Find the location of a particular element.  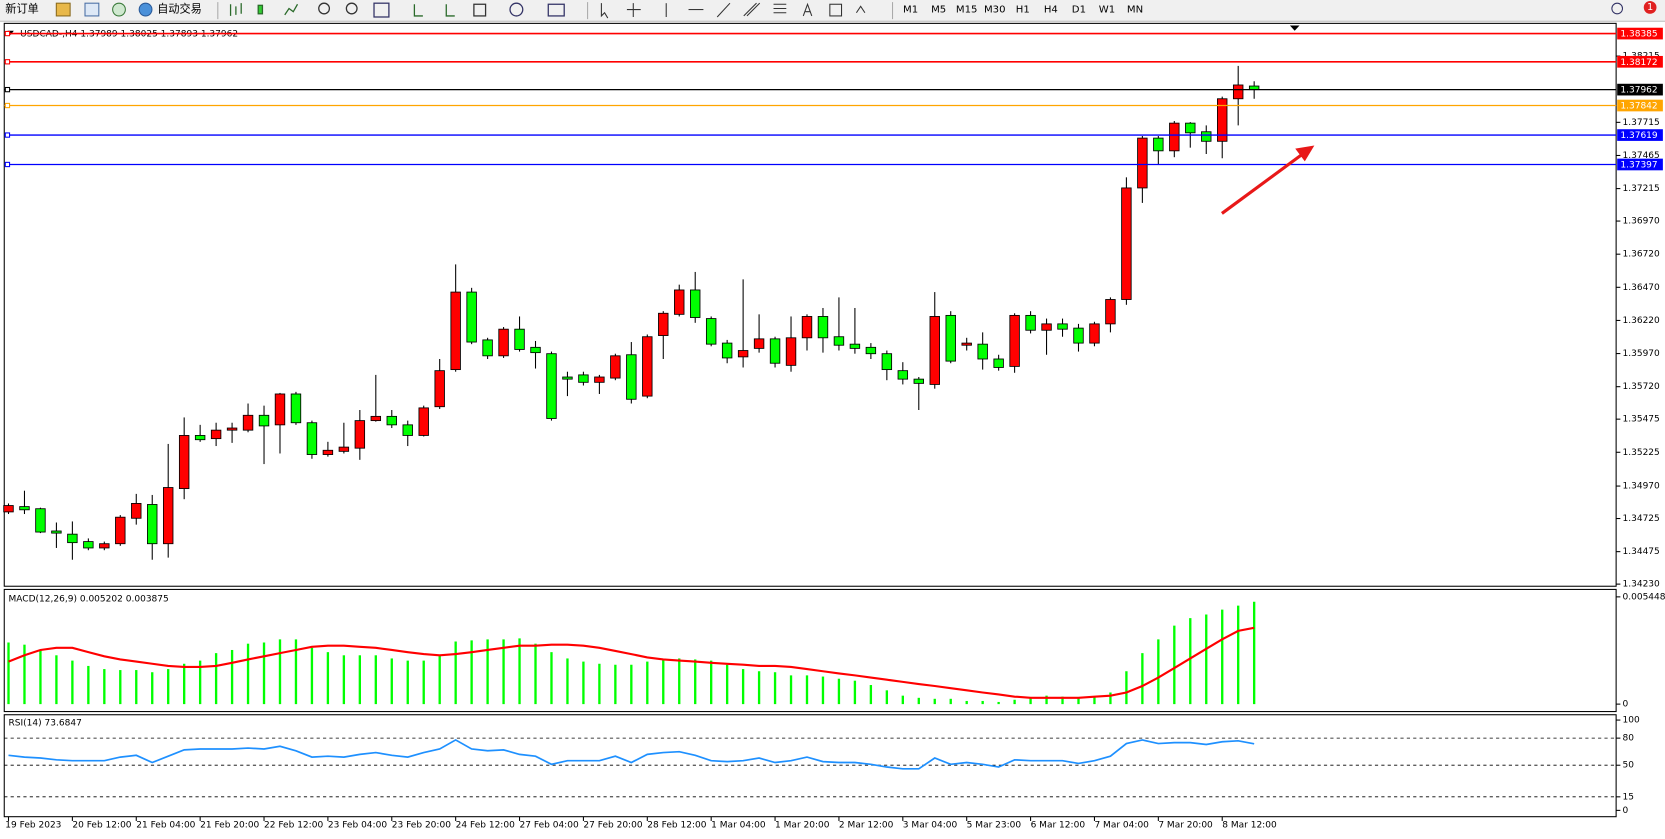

x-tick-label: 27 Feb 20:00 is located at coordinates (612, 826).